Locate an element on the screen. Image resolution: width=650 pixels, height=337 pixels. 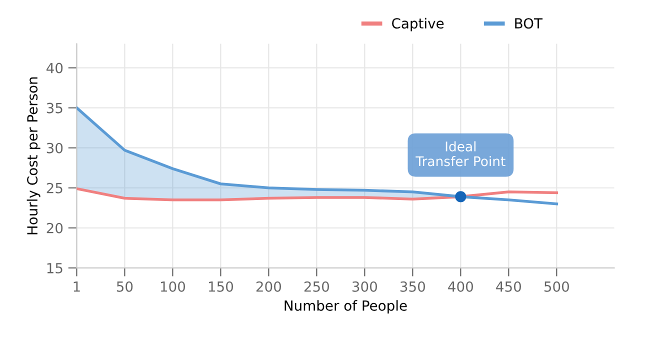
legend-label: BOT is located at coordinates (529, 23).